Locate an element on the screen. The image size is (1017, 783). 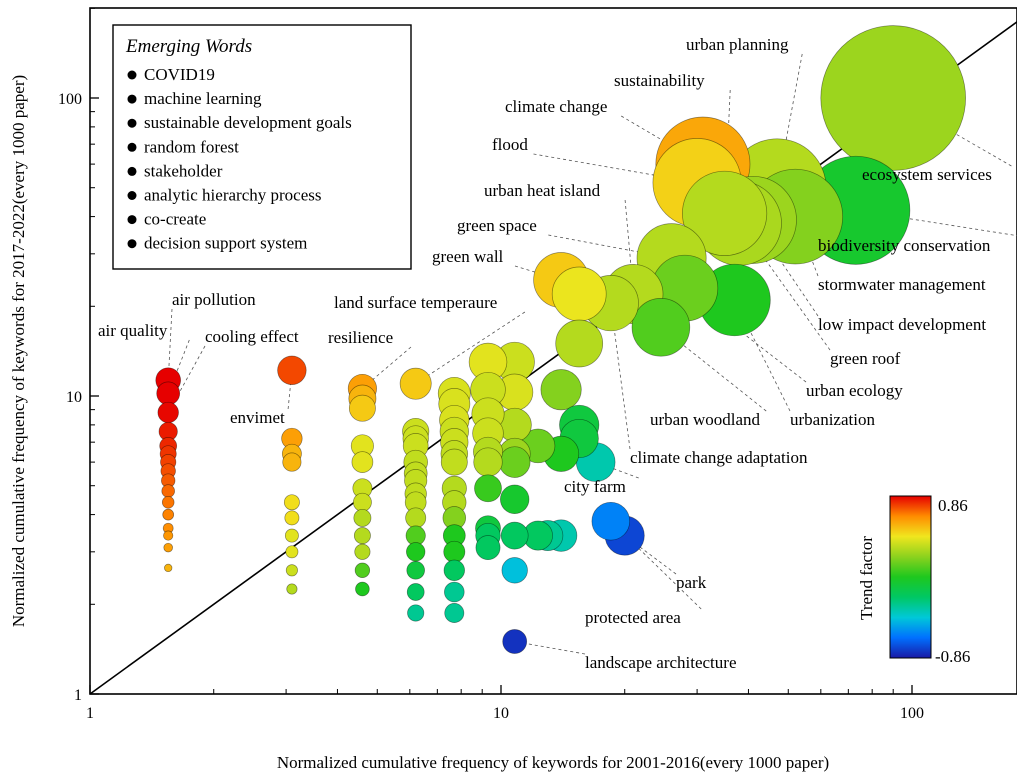
legend-frame is located at coordinates (262, 147).